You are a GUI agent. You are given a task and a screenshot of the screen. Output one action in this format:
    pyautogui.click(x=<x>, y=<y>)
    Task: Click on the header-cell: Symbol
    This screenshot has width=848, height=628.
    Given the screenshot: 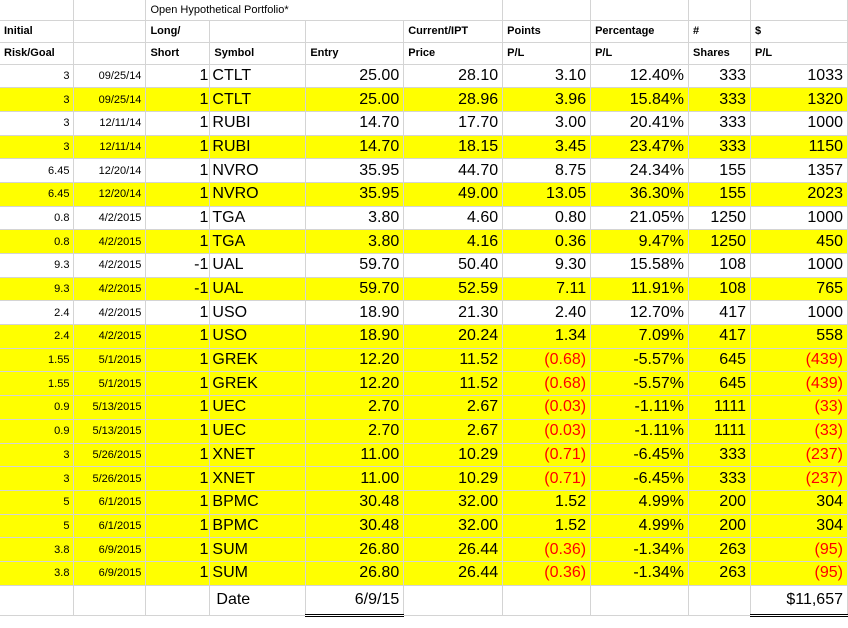 What is the action you would take?
    pyautogui.click(x=258, y=53)
    